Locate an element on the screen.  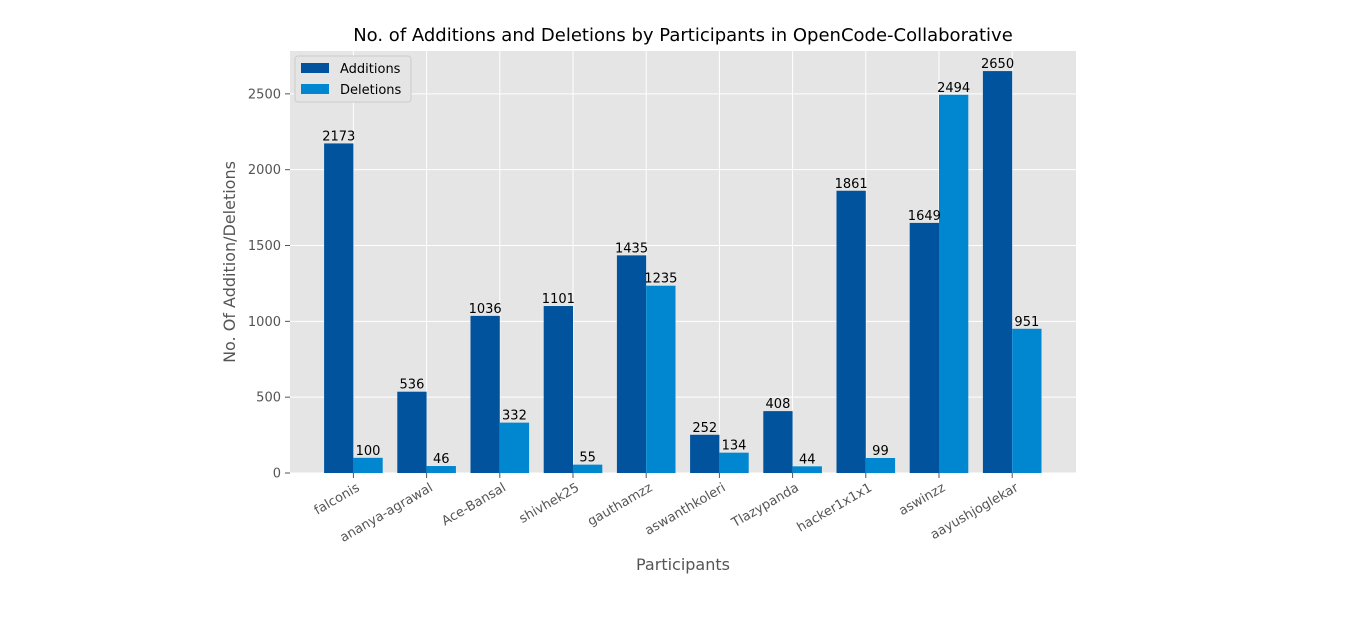
bar-deletions-aayushjoglekar is located at coordinates (1027, 400).